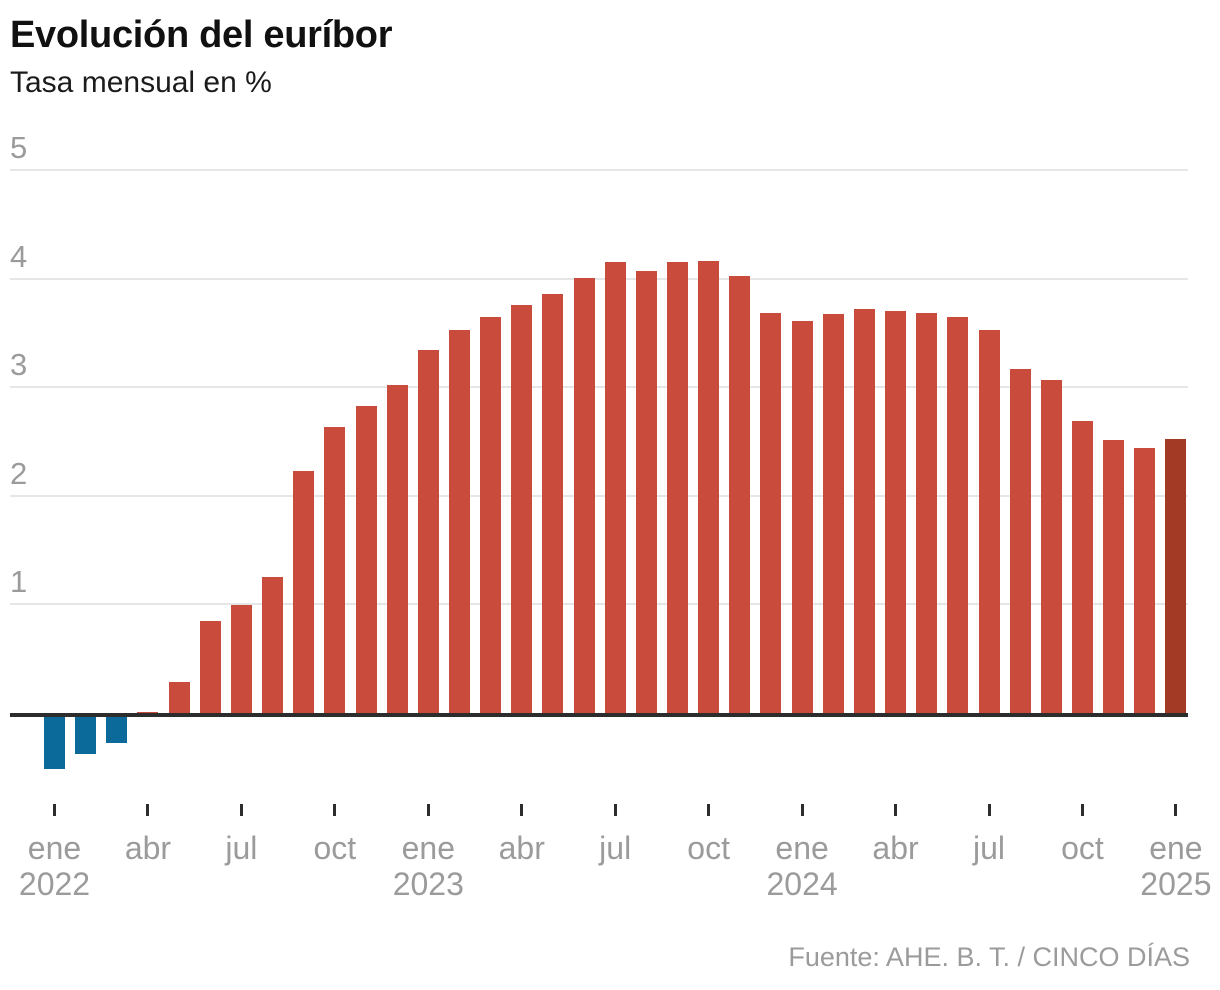 The image size is (1220, 990). What do you see at coordinates (19, 473) in the screenshot?
I see `y-axis-label: 2` at bounding box center [19, 473].